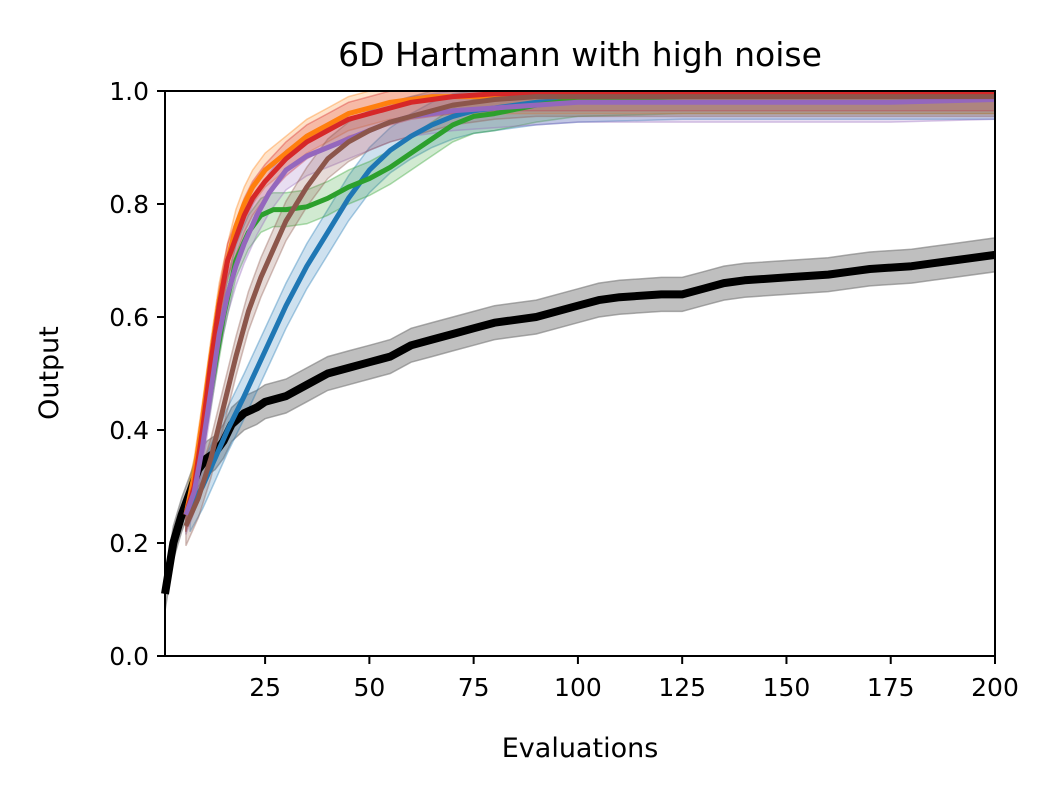  What do you see at coordinates (129, 317) in the screenshot?
I see `y-tick-label-0.6: 0.6` at bounding box center [129, 317].